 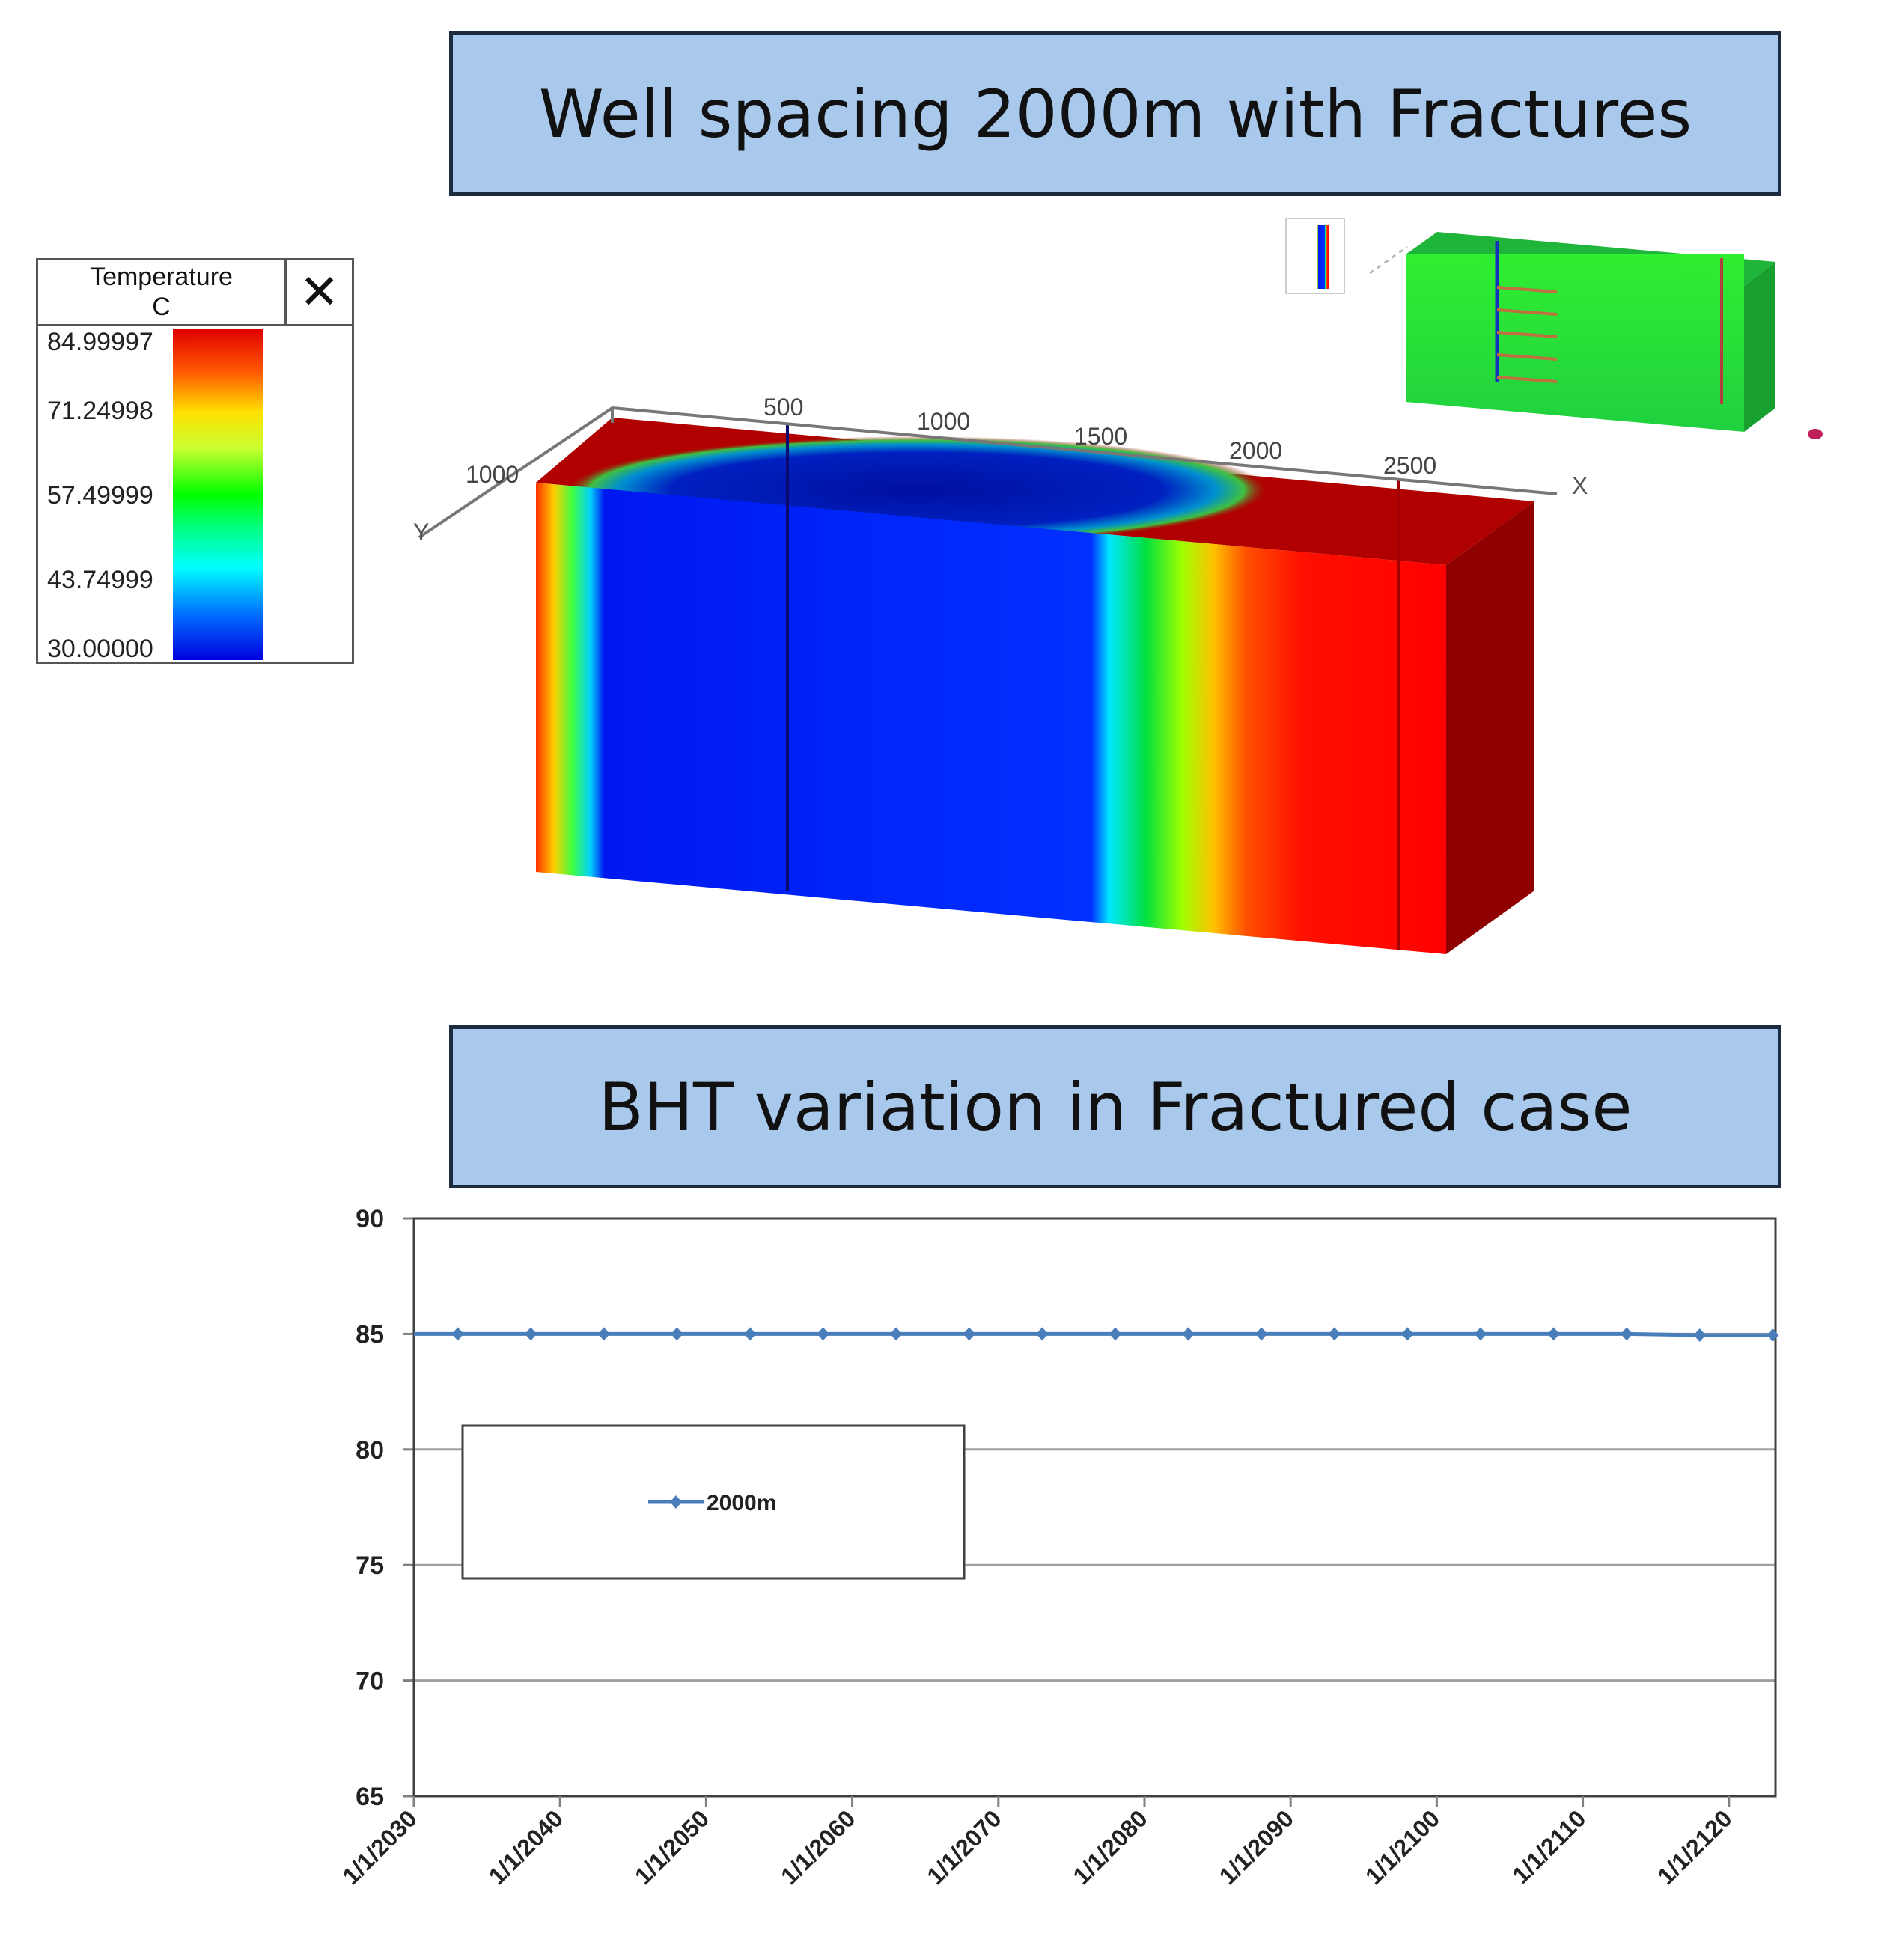 What do you see at coordinates (1100, 436) in the screenshot?
I see `x-tick-label: 1500` at bounding box center [1100, 436].